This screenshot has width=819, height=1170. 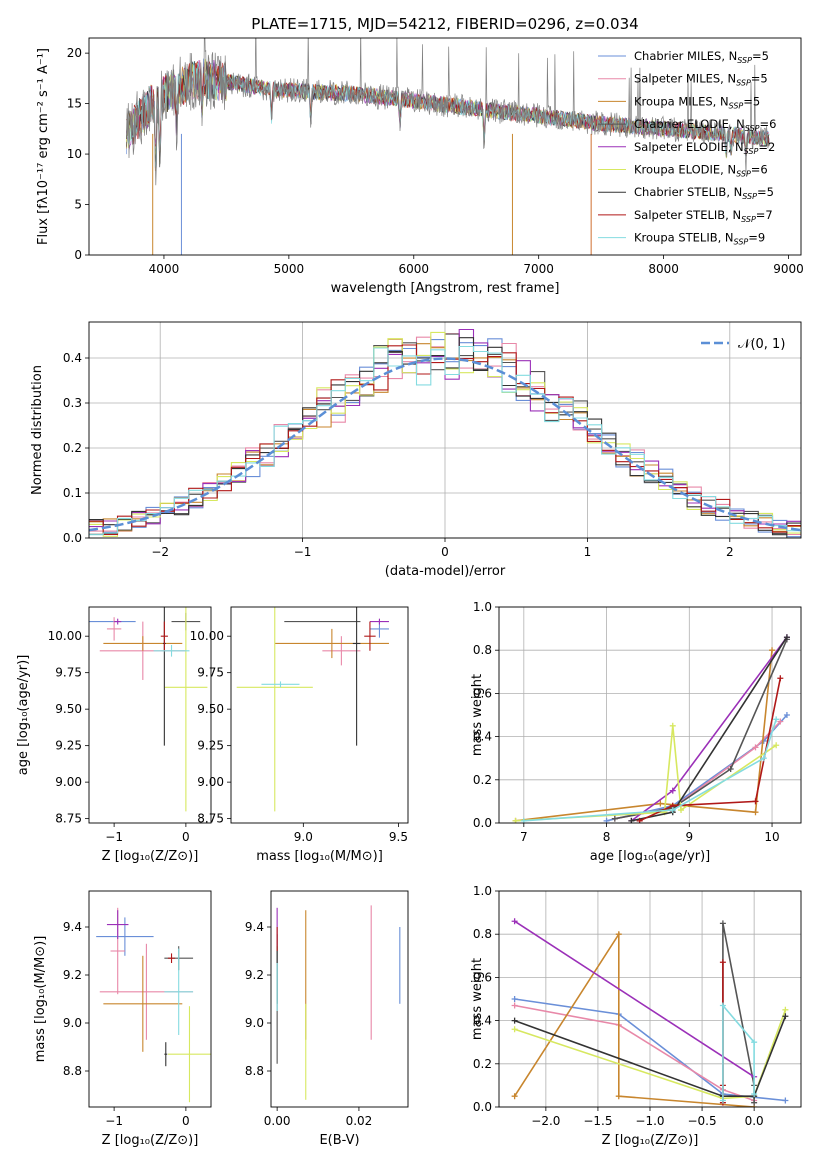 What do you see at coordinates (72, 1071) in the screenshot?
I see `y-tick-label: 8.8` at bounding box center [72, 1071].